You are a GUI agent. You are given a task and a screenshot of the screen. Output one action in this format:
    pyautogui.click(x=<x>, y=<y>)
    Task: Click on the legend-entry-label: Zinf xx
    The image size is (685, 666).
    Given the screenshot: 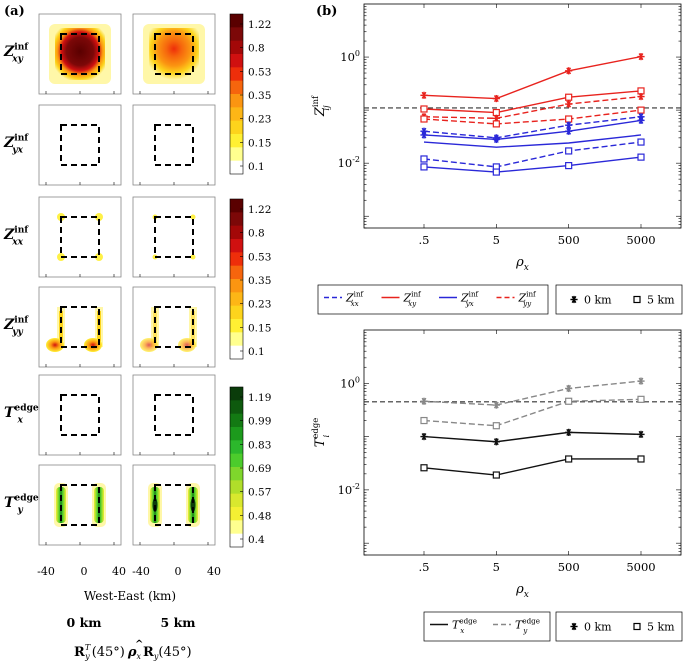 What is the action you would take?
    pyautogui.click(x=355, y=299)
    